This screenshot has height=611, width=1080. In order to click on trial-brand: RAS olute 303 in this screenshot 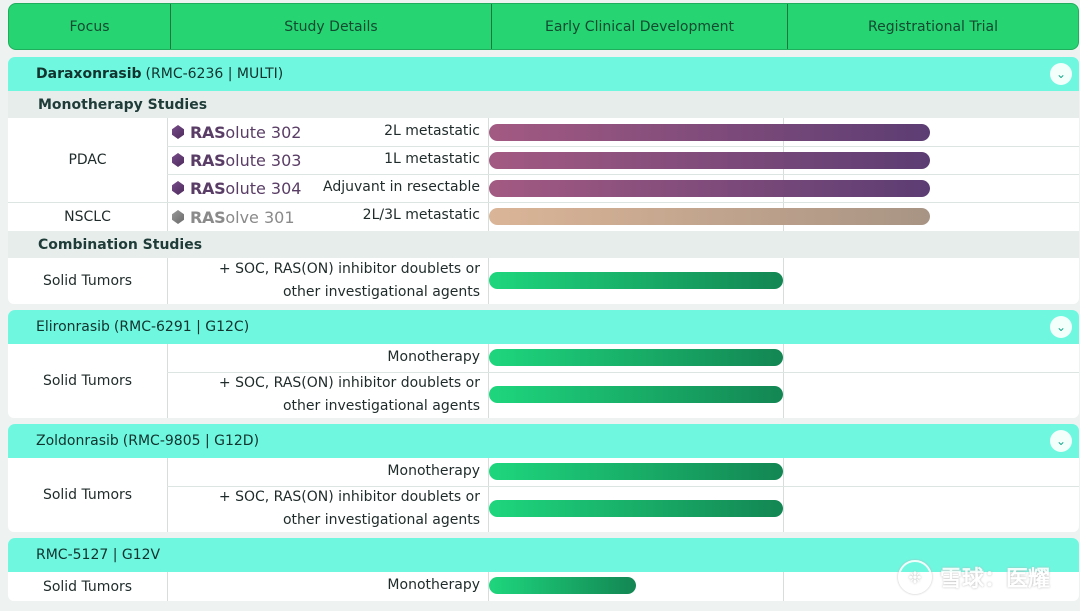, I will do `click(236, 160)`.